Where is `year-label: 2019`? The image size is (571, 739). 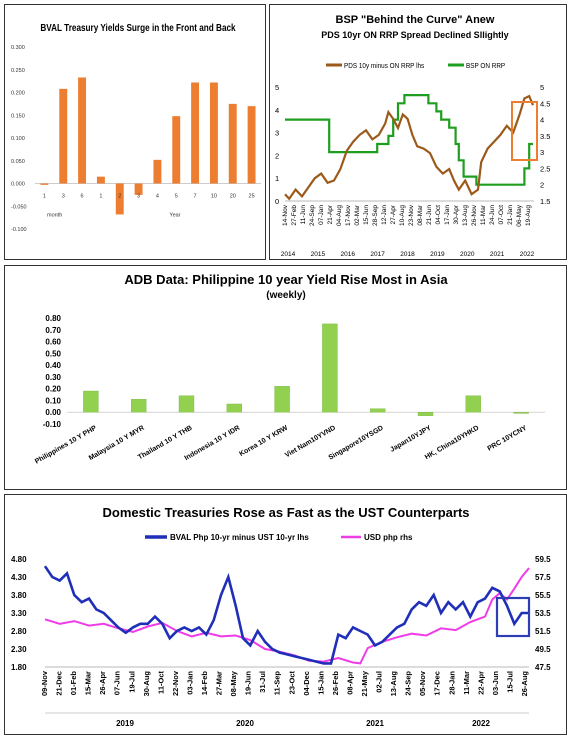 year-label: 2019 is located at coordinates (125, 723).